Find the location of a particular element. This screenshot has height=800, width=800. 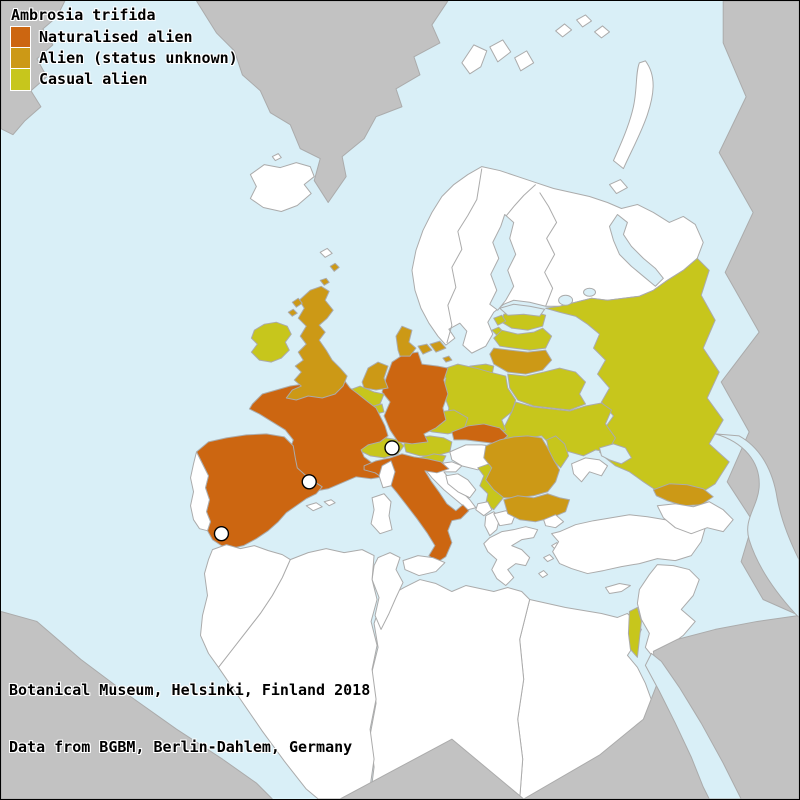

country-gb-islands is located at coordinates (313, 289).